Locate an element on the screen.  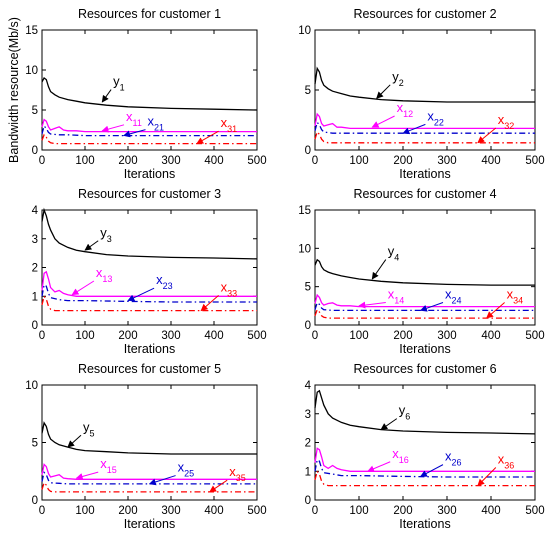
chart-title: Resources for customer 6 is located at coordinates (424, 369).